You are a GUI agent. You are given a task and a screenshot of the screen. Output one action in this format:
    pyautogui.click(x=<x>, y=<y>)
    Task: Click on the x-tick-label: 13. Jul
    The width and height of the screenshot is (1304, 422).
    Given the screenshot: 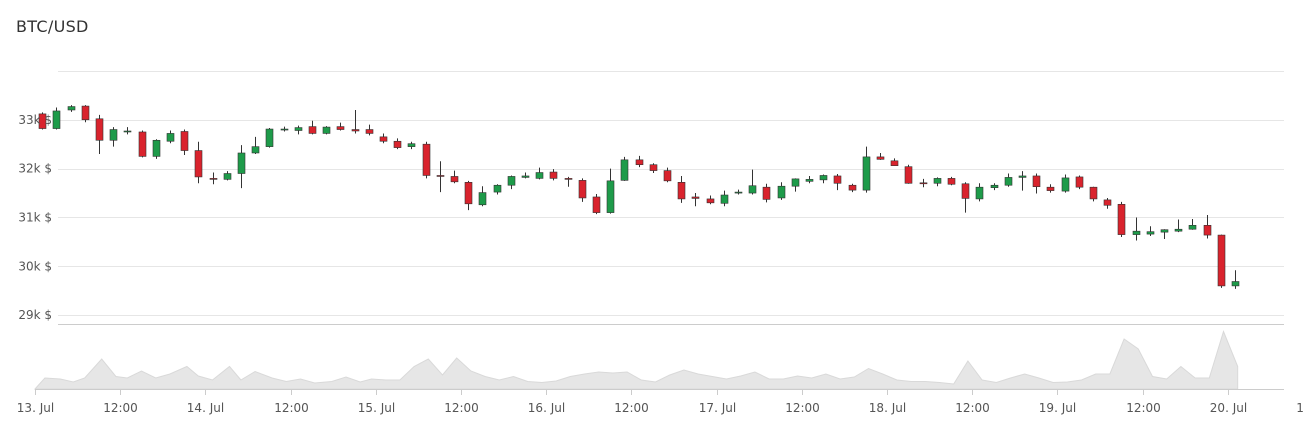 What is the action you would take?
    pyautogui.click(x=35, y=408)
    